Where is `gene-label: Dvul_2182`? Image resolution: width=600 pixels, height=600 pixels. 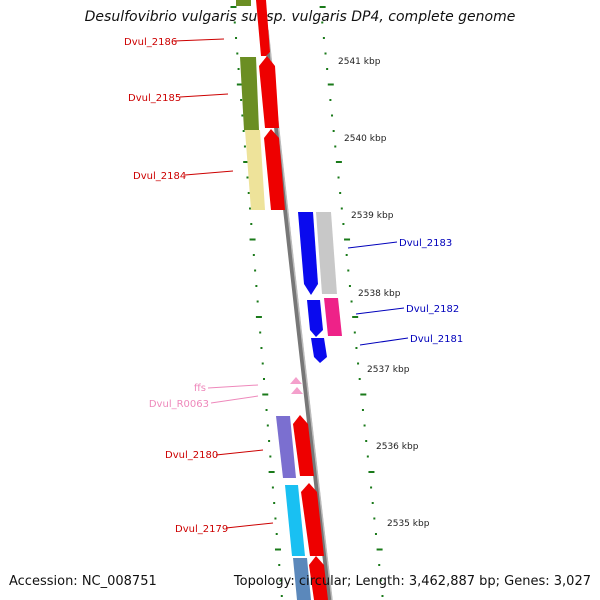 gene-label: Dvul_2182 is located at coordinates (432, 309).